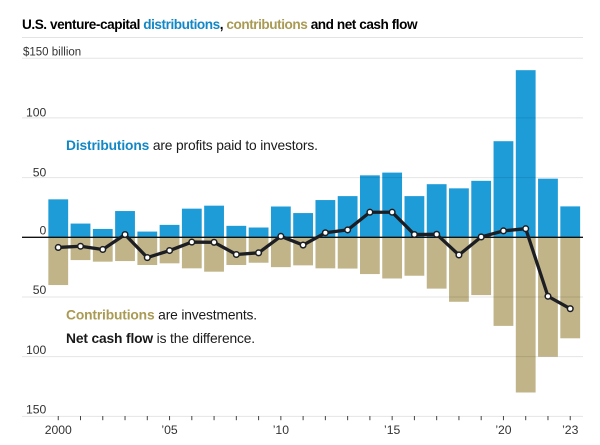  What do you see at coordinates (160, 338) in the screenshot?
I see `svg-text:Net cash flow is the differenc: Net cash flow is the difference.` at bounding box center [160, 338].